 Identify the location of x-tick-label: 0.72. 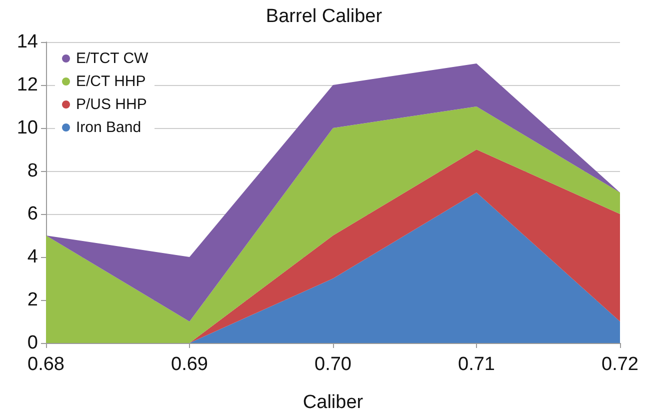
(620, 364).